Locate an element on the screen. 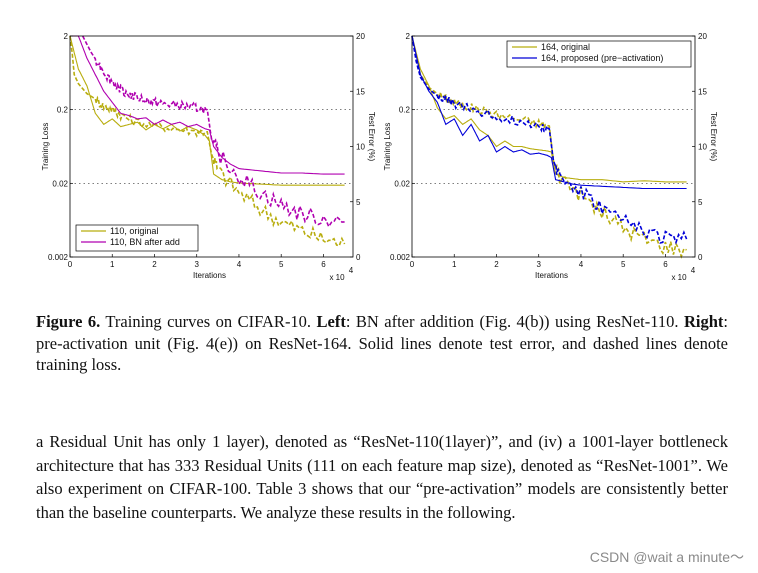 The image size is (758, 573). caption-label: Figure 6. is located at coordinates (68, 321).